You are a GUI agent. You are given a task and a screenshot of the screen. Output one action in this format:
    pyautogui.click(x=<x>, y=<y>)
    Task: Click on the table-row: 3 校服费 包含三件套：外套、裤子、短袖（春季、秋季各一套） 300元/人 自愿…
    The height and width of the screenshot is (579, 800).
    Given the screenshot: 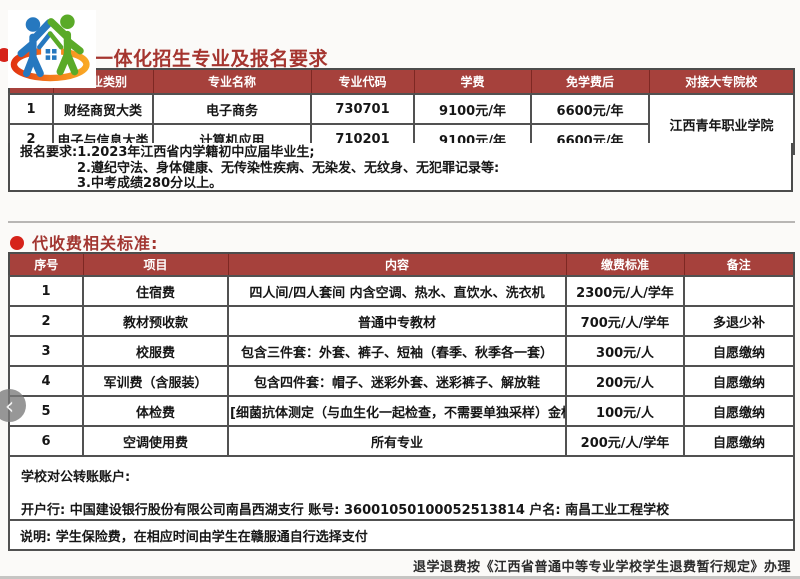 What is the action you would take?
    pyautogui.click(x=401, y=351)
    